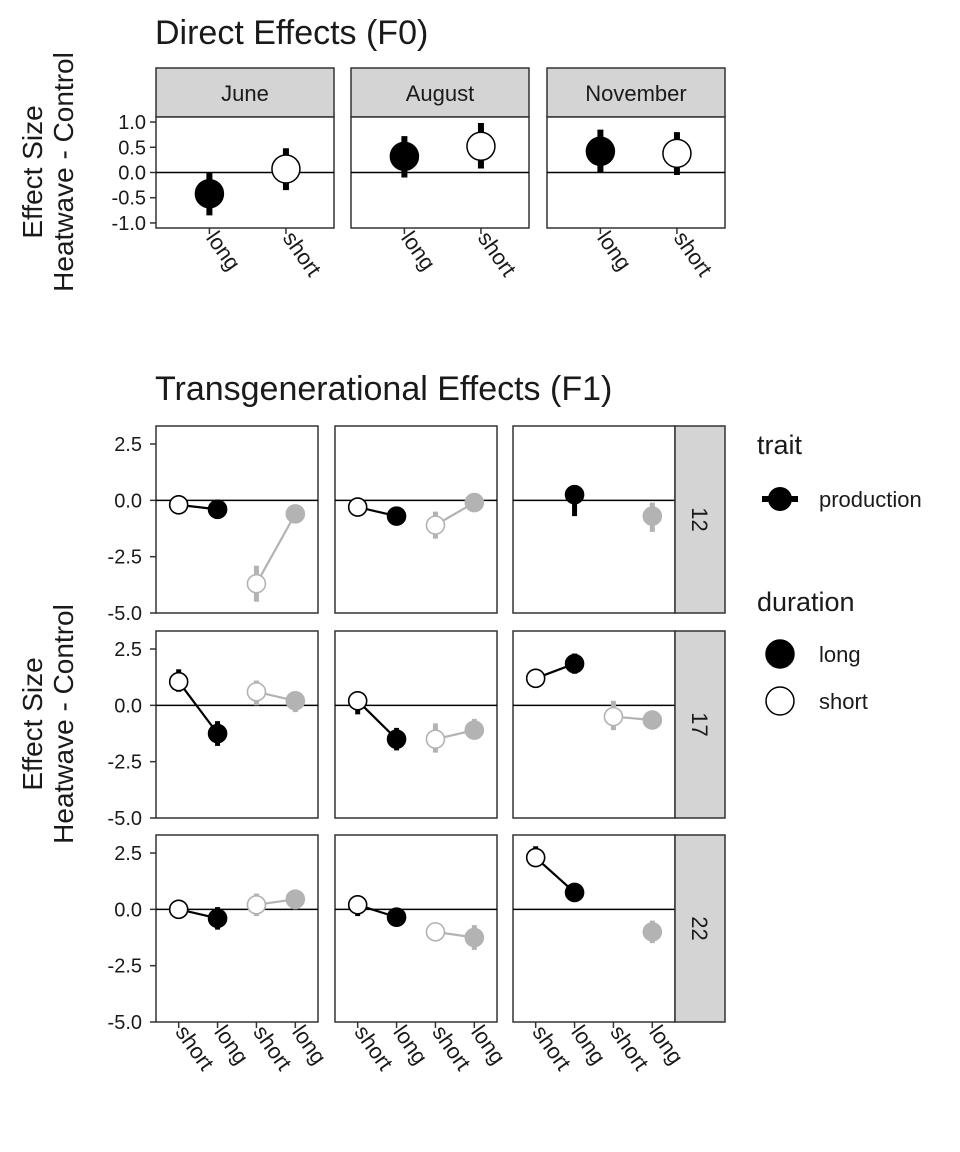  What do you see at coordinates (843, 701) in the screenshot?
I see `legend-label-short: short` at bounding box center [843, 701].